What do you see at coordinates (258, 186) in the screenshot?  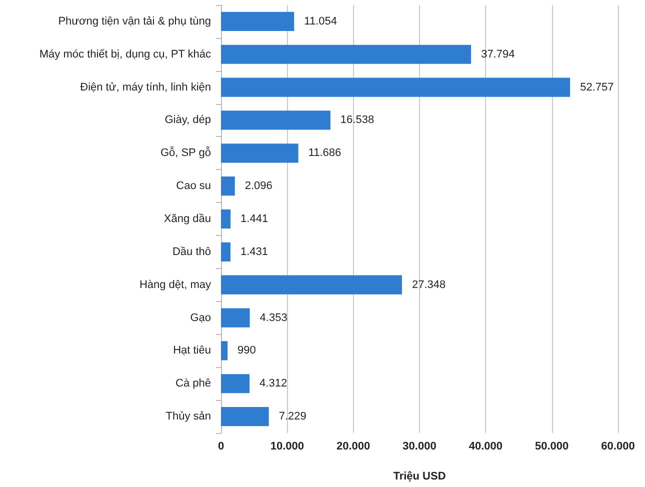 I see `data-label: 2.096` at bounding box center [258, 186].